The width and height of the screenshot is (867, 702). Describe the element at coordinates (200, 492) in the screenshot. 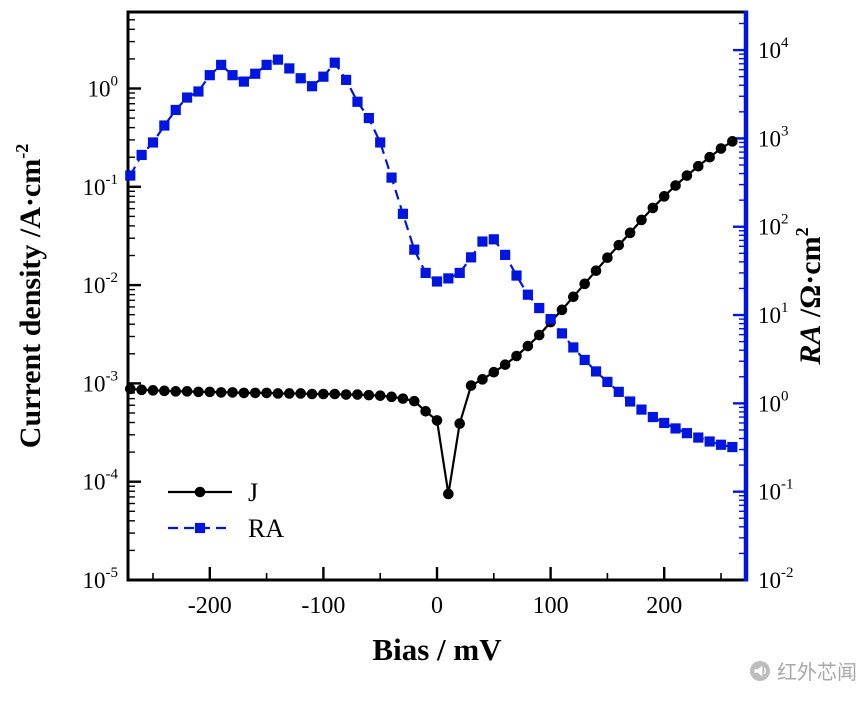

I see `legend-marker-J` at that location.